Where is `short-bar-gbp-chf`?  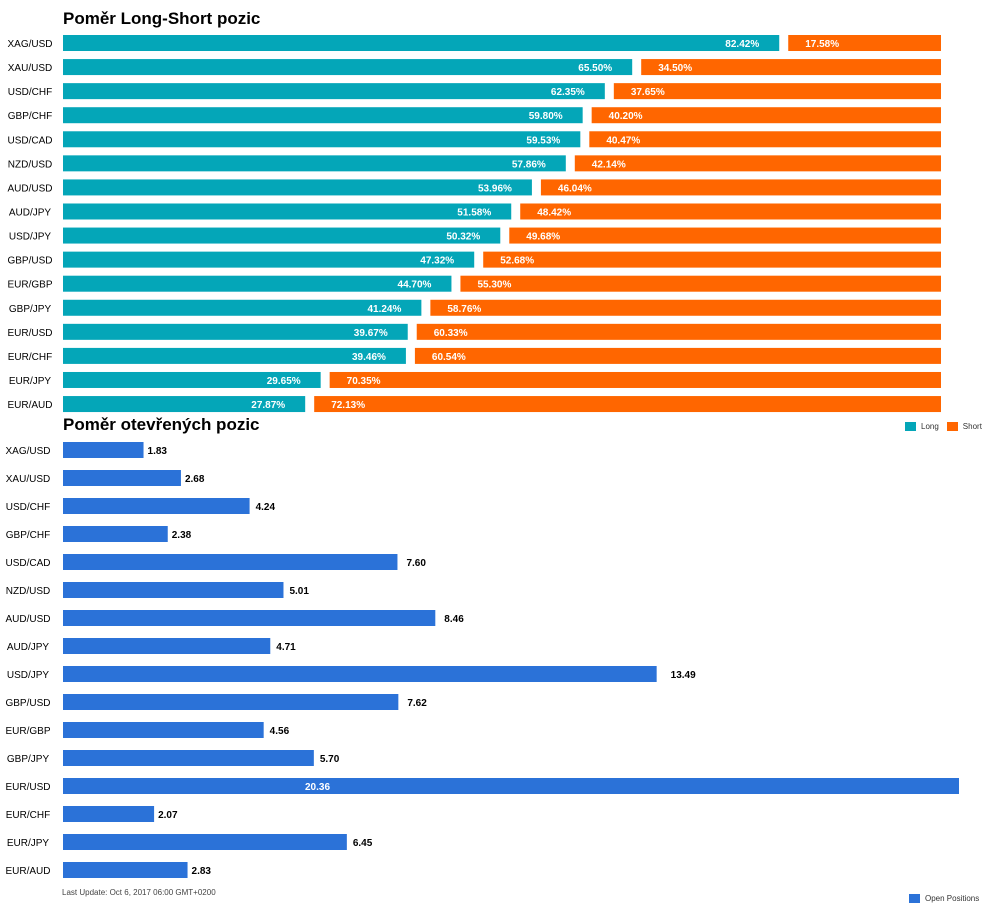 short-bar-gbp-chf is located at coordinates (766, 115).